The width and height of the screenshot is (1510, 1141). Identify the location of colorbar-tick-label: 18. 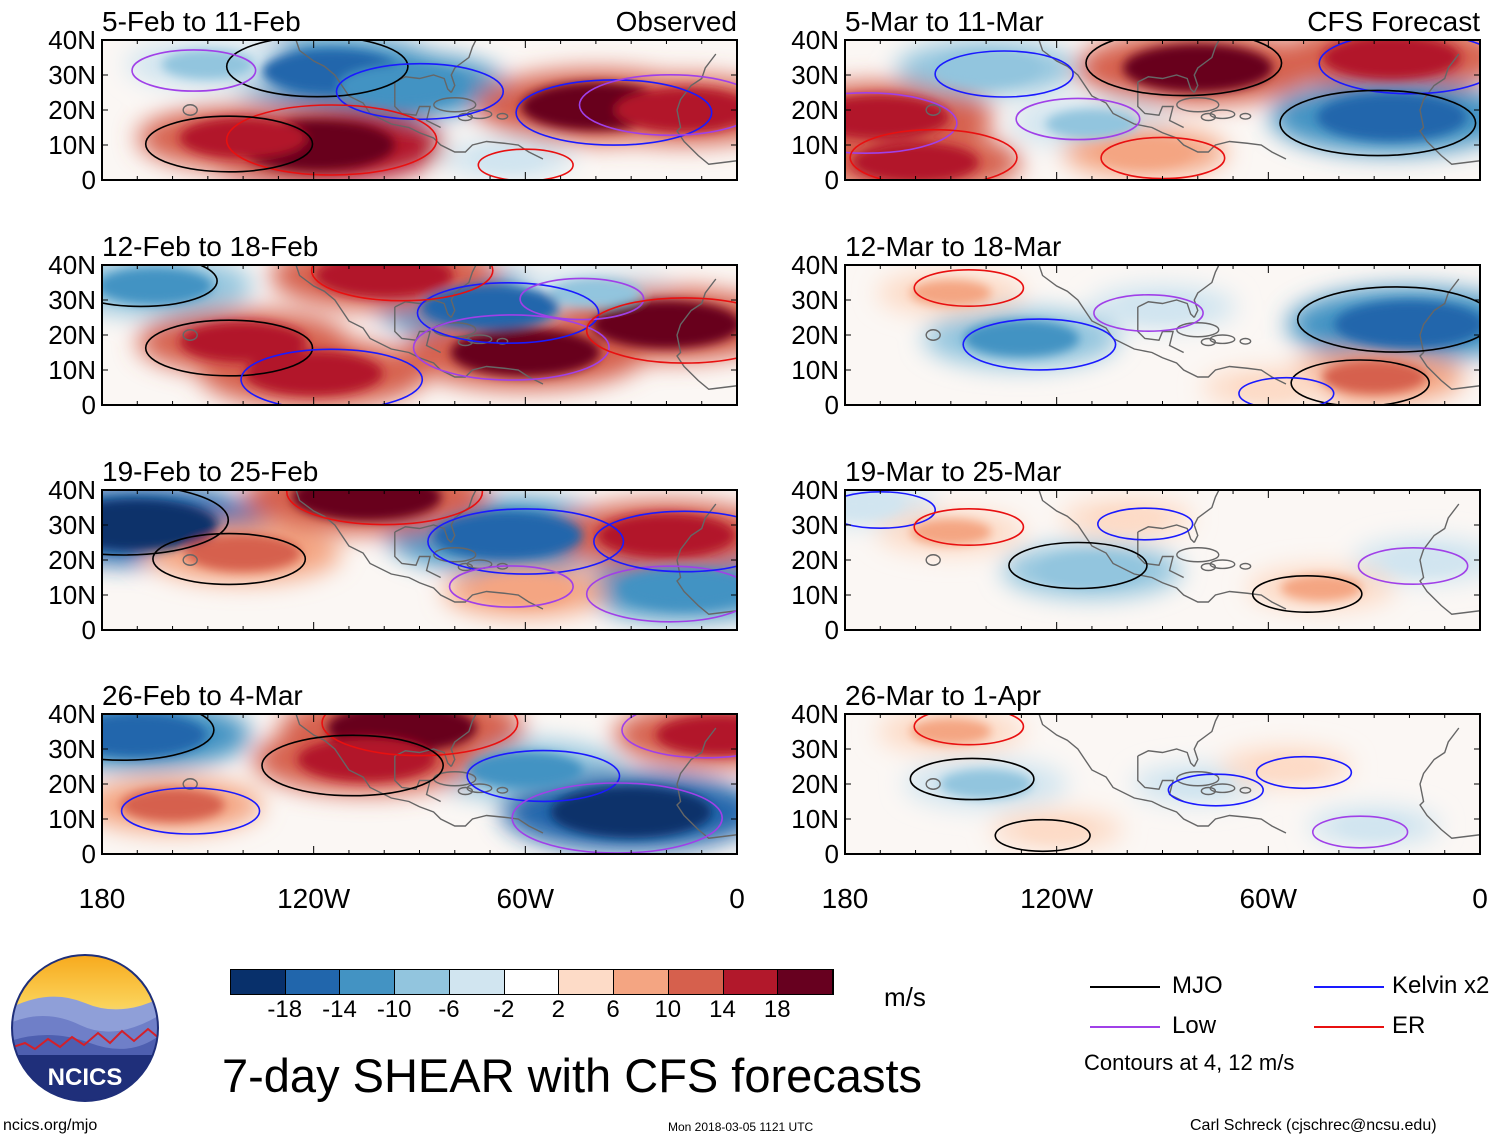
(777, 1009).